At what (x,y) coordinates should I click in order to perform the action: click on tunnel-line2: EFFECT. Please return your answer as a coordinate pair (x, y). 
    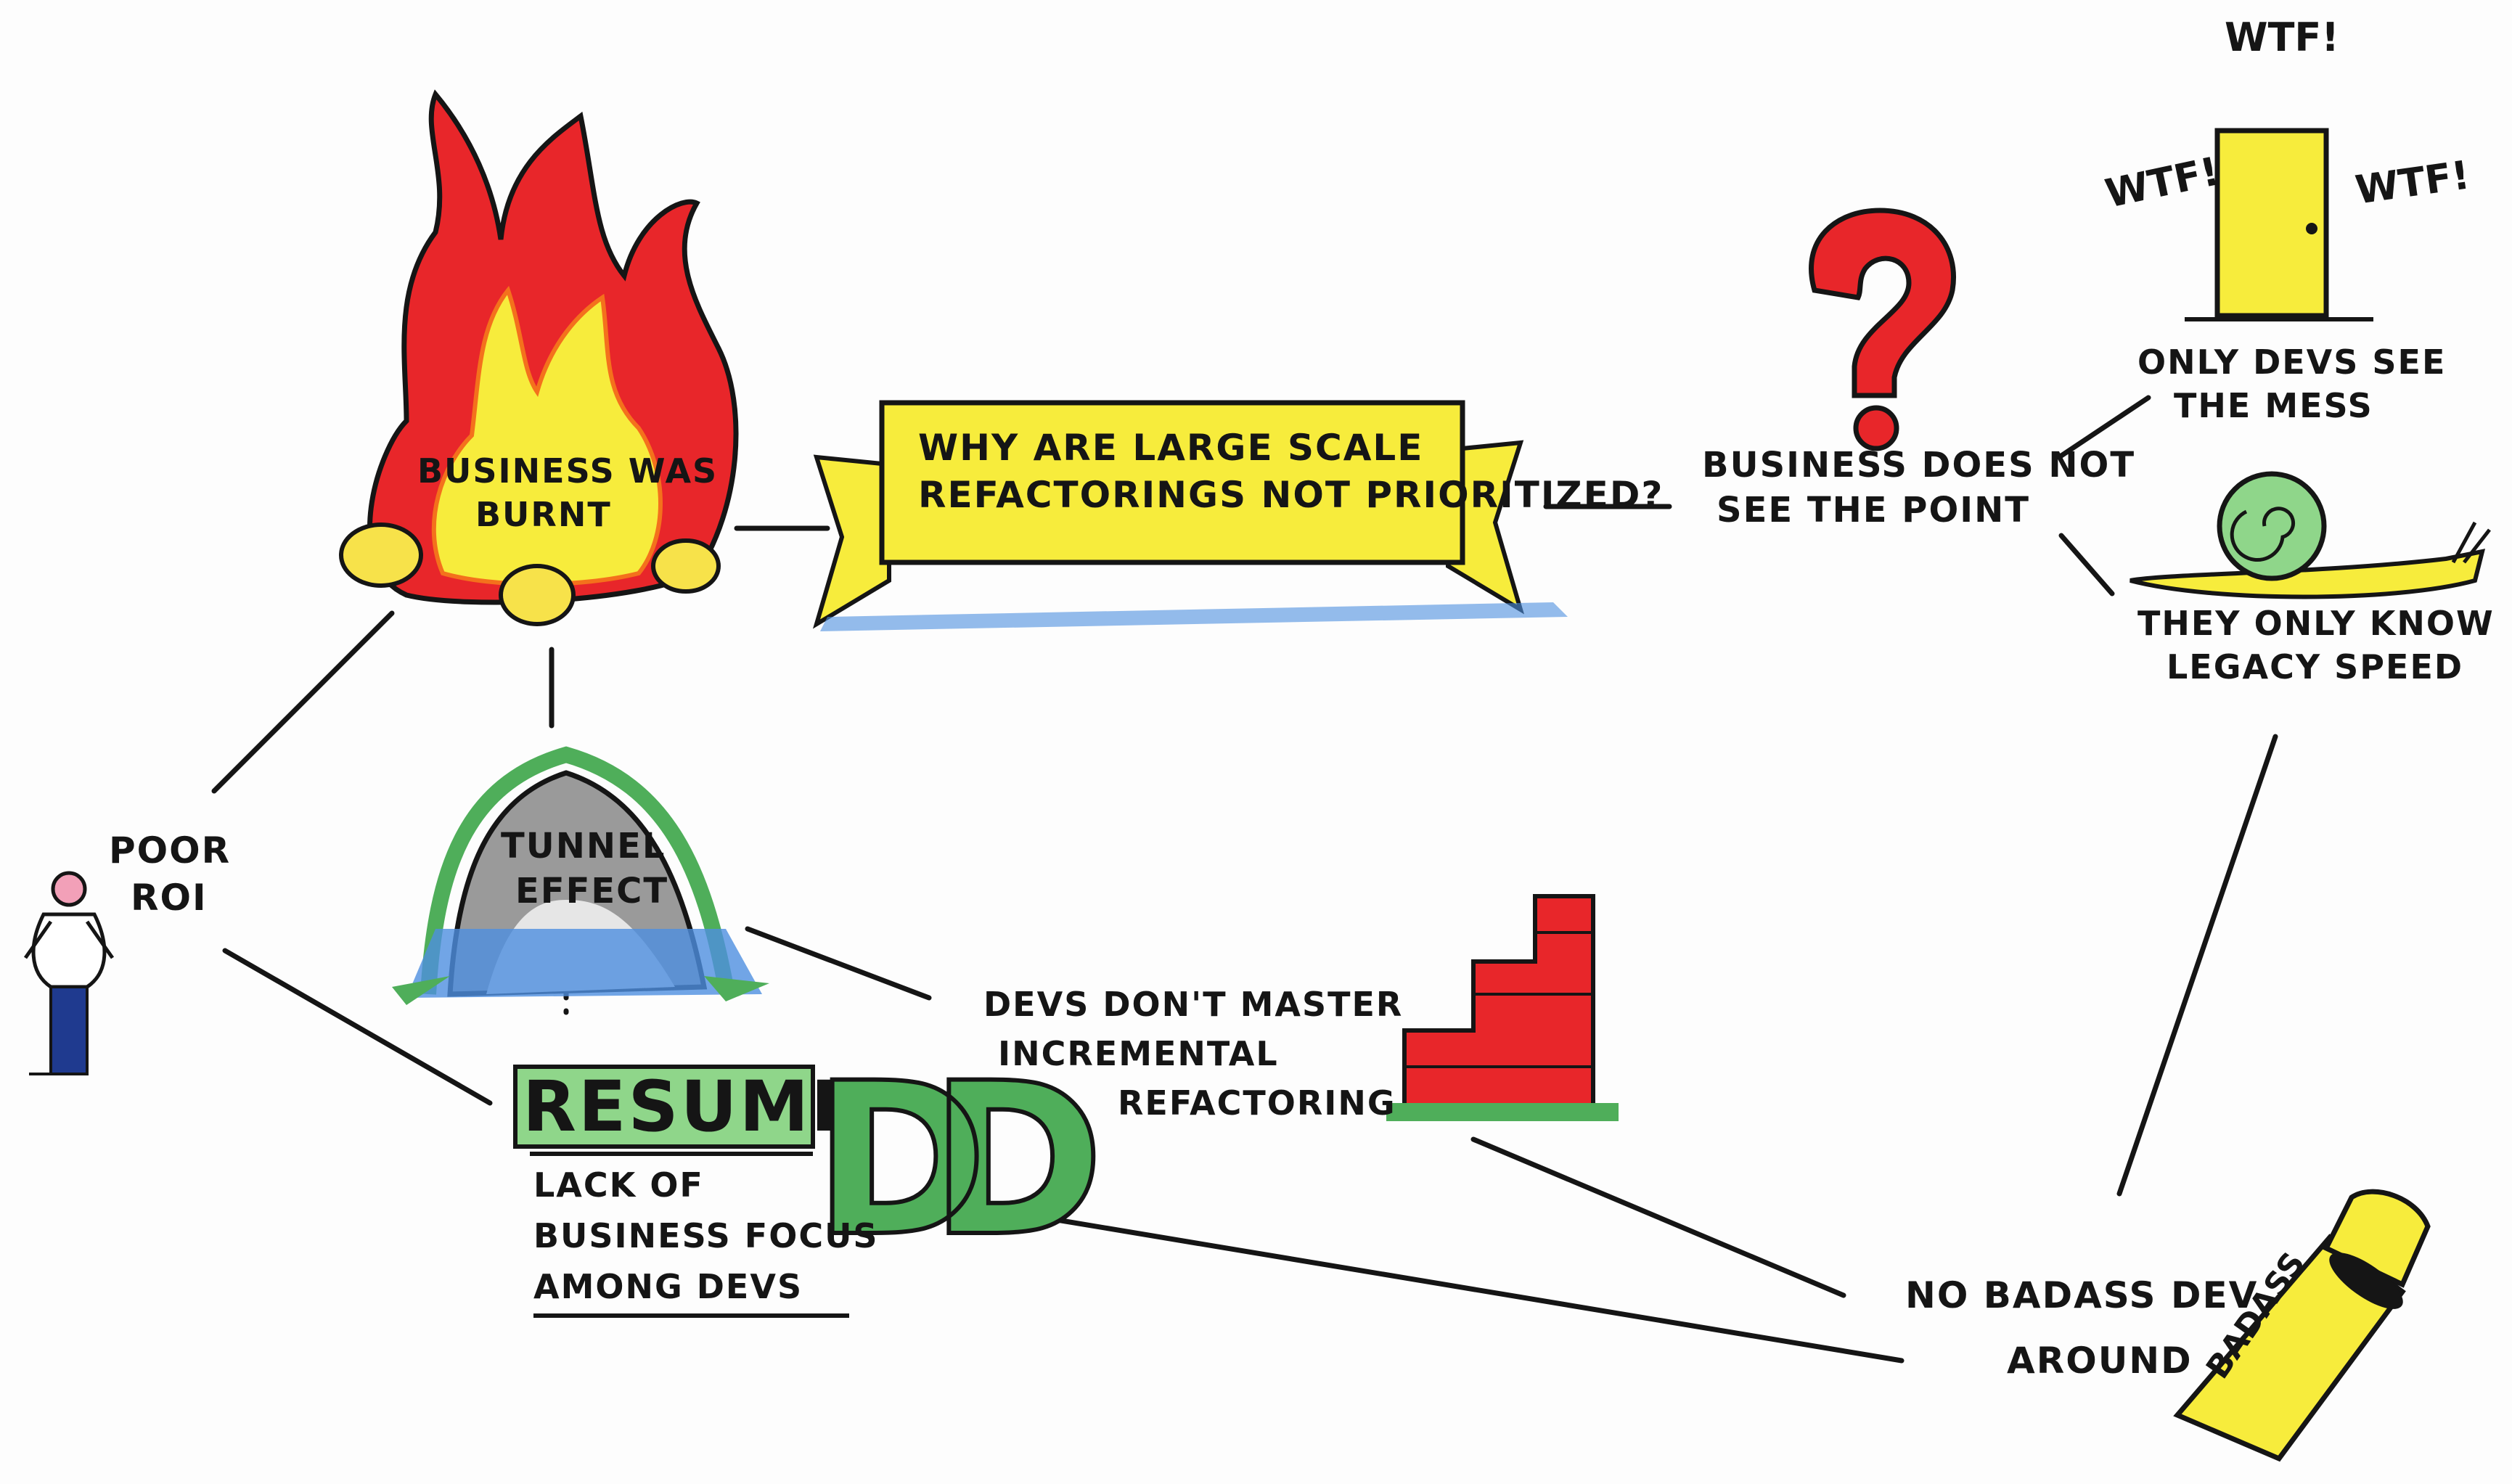
    Looking at the image, I should click on (592, 891).